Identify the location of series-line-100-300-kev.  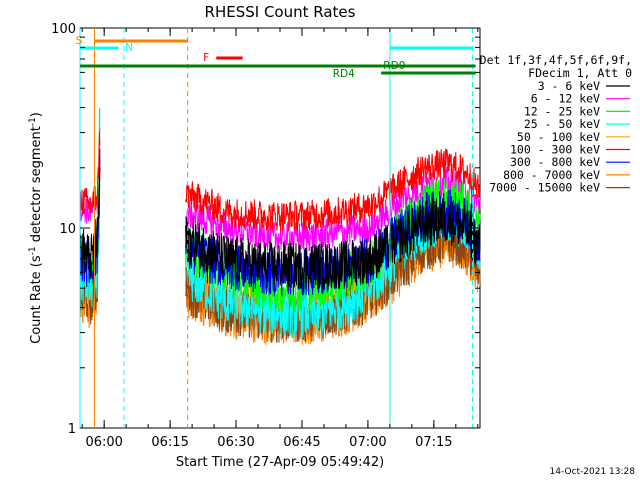
(280, 181).